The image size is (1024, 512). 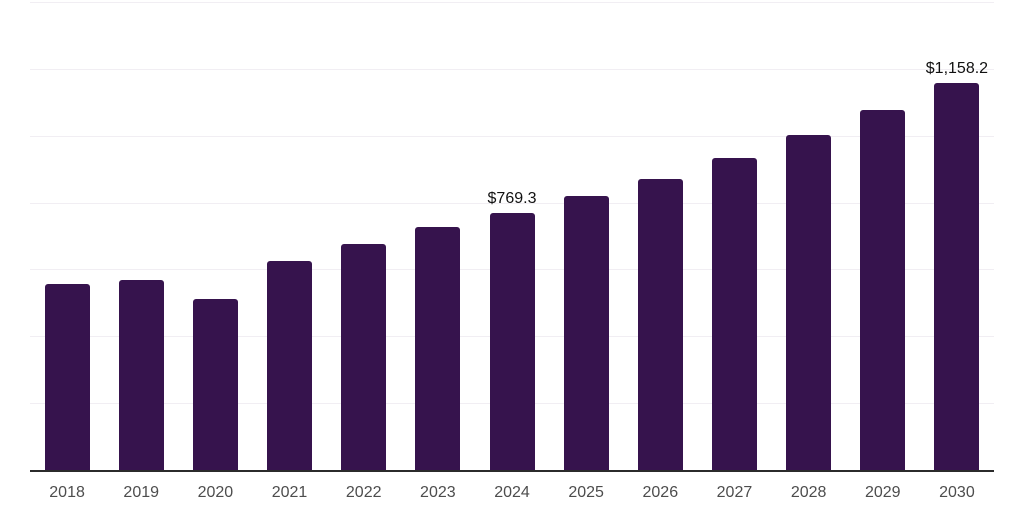 What do you see at coordinates (67, 377) in the screenshot?
I see `bar-2018` at bounding box center [67, 377].